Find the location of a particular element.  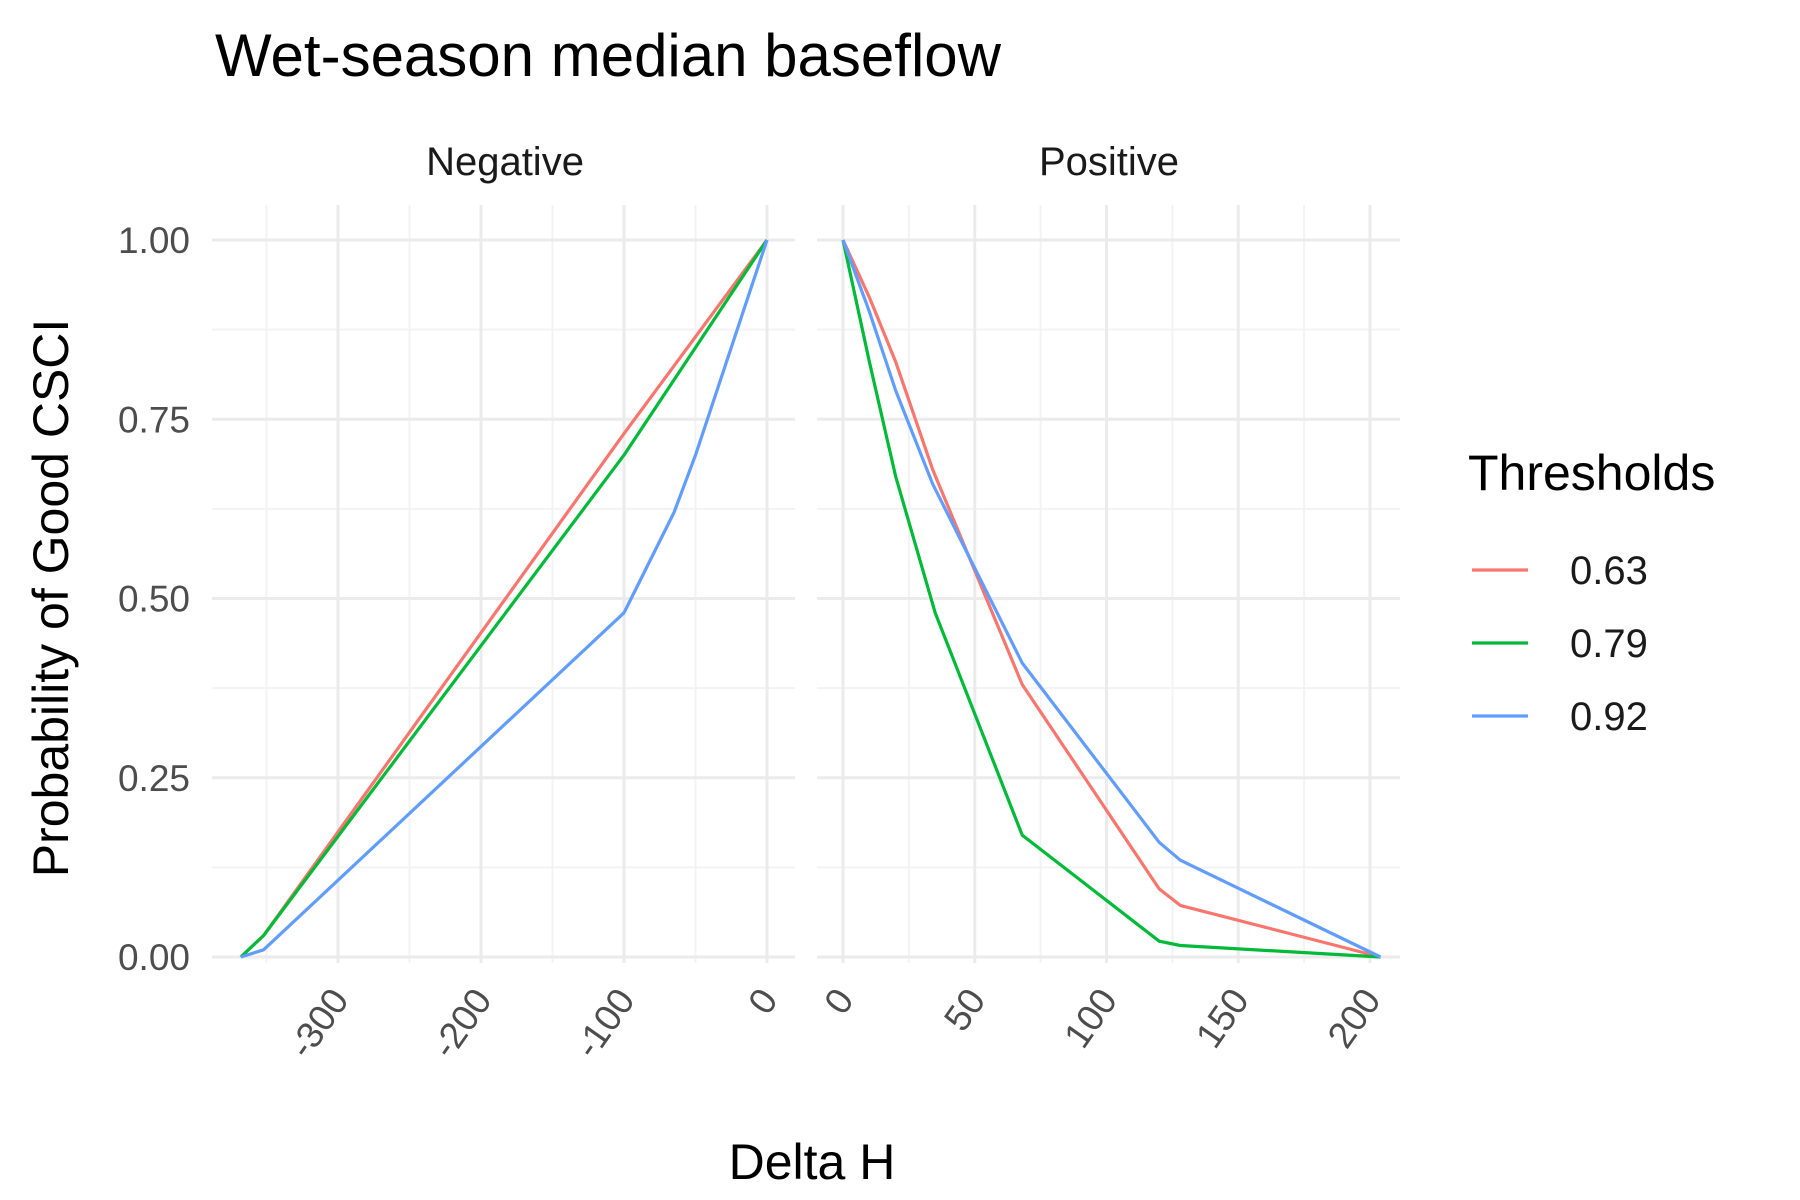

legend-title: Thresholds is located at coordinates (1591, 473).